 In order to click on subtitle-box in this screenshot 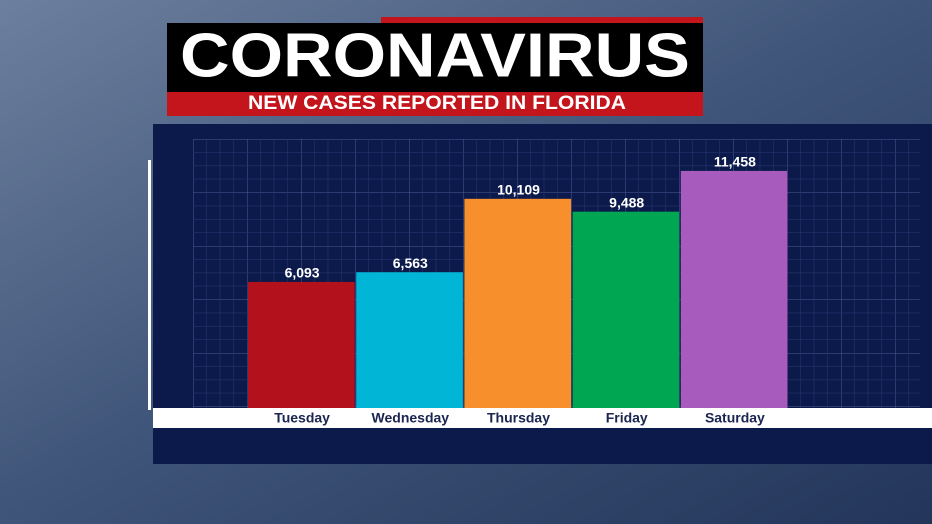, I will do `click(435, 104)`.